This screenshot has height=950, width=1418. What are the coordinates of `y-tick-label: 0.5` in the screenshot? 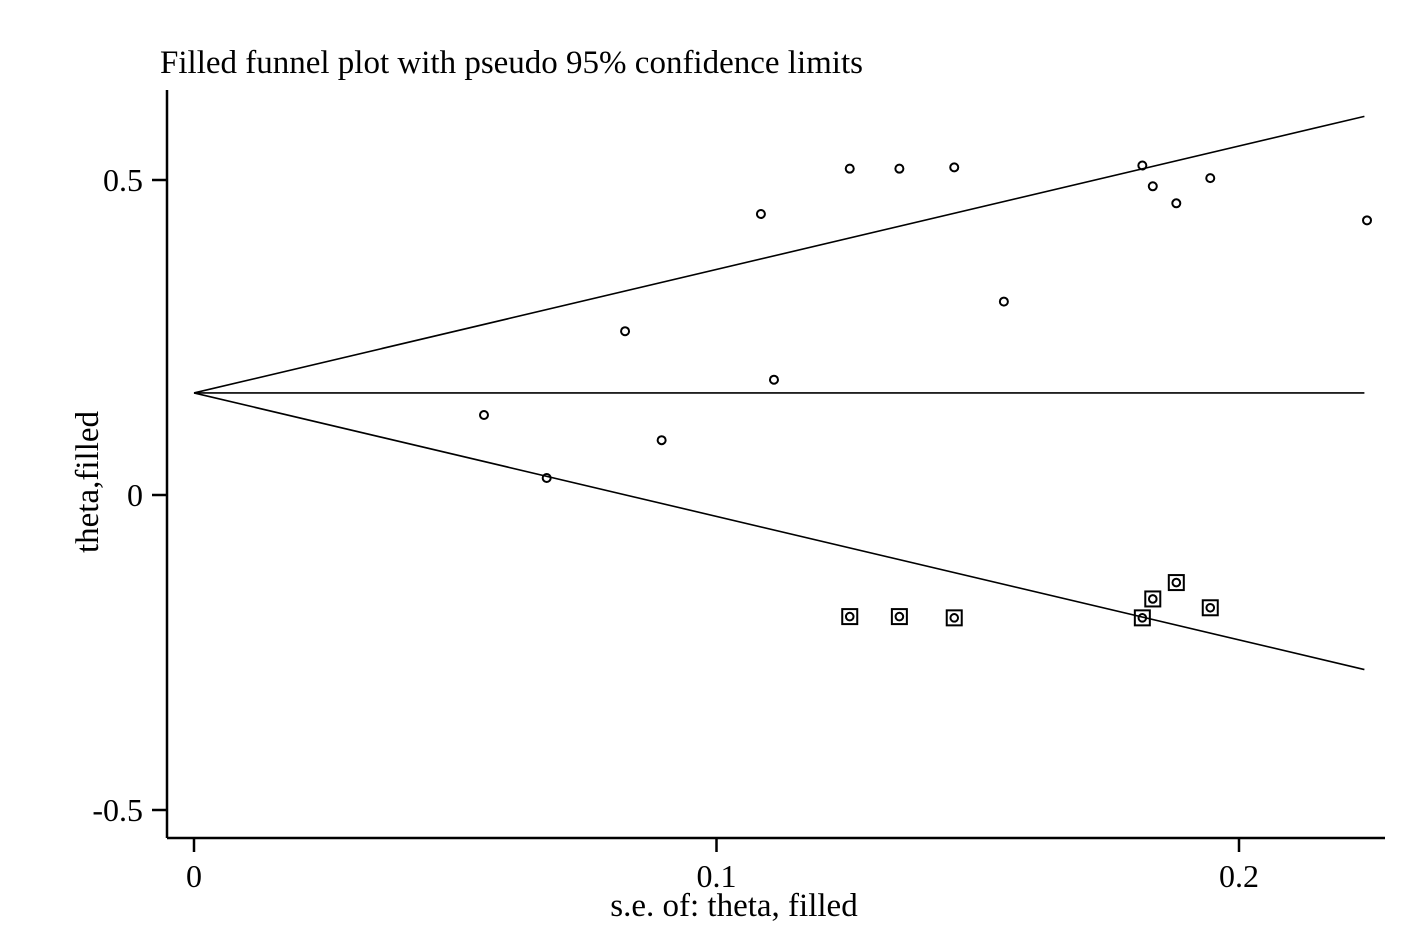 It's located at (123, 180).